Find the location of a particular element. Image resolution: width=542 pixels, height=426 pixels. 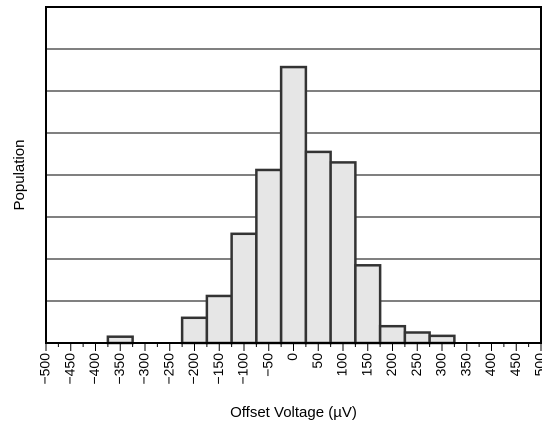

x-tick-label: 0 is located at coordinates (292, 357).